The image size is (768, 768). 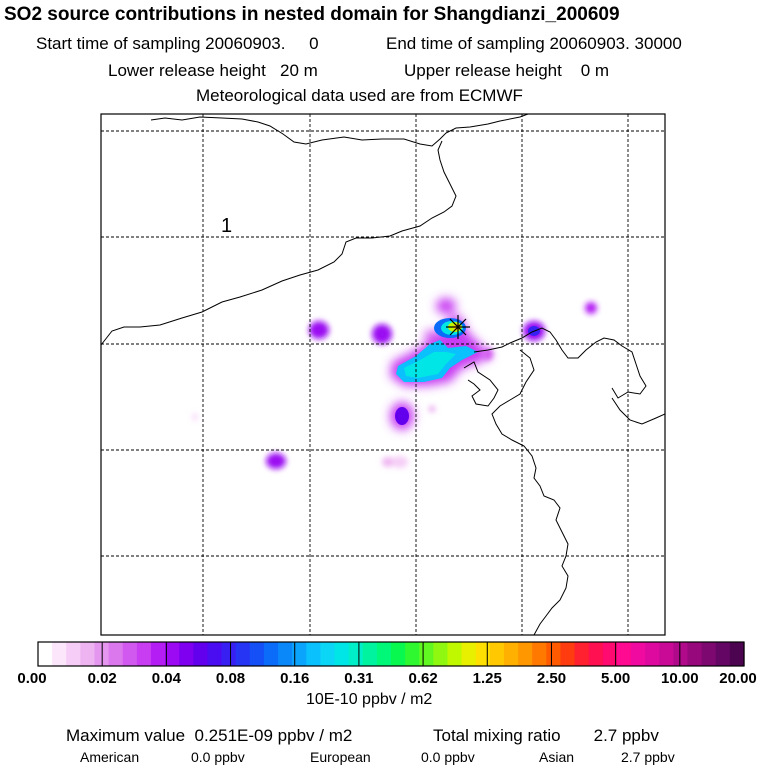 I want to click on korea-coast, so click(x=560, y=363).